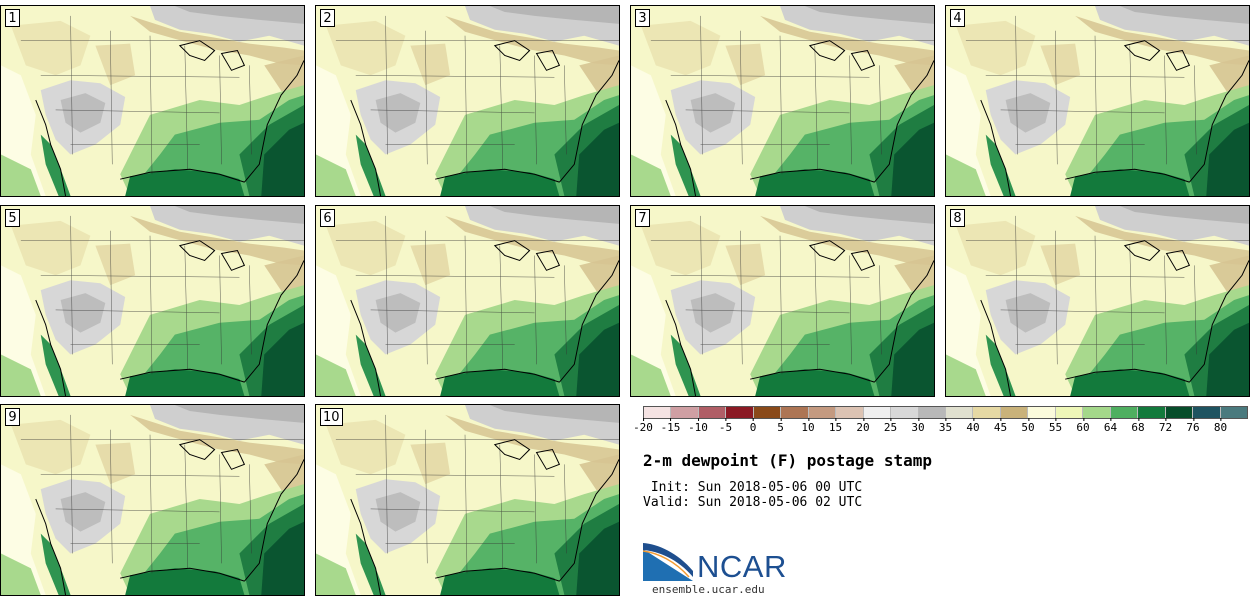  I want to click on panel-number-label: 8, so click(957, 218).